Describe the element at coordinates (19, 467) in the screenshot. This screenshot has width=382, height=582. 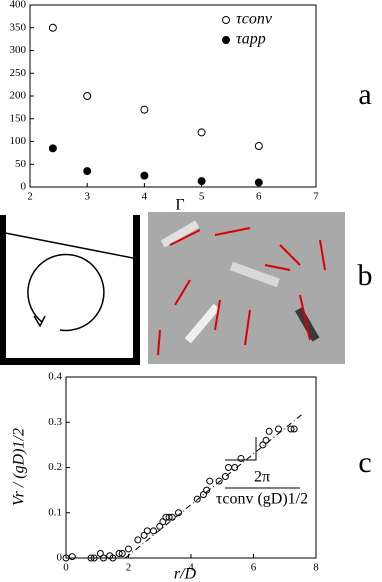
I see `y-axis-label: Vr / (gD)1/2` at that location.